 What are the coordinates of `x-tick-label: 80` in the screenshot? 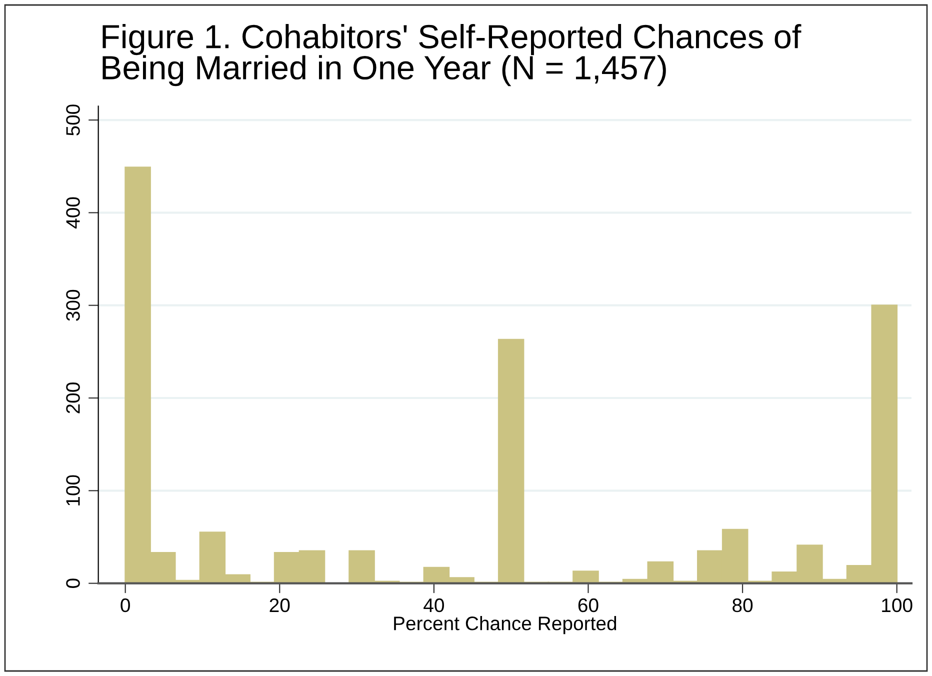 It's located at (742, 605).